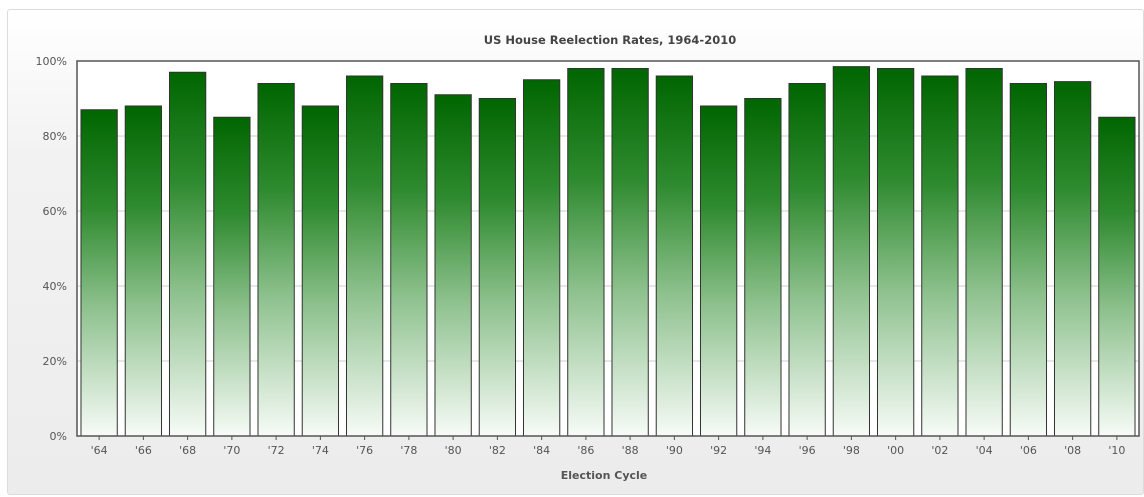  Describe the element at coordinates (187, 450) in the screenshot. I see `x-tick-label: '68` at that location.